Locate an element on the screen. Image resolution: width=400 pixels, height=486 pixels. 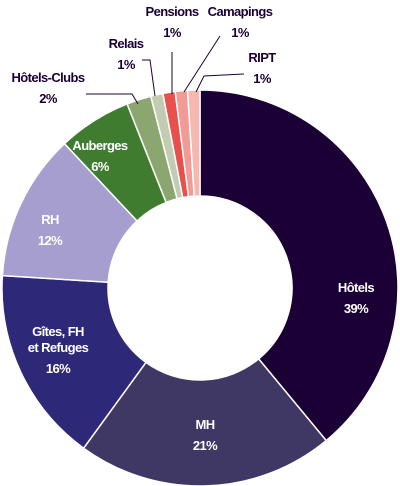
category-label-line: Pensions is located at coordinates (172, 11).